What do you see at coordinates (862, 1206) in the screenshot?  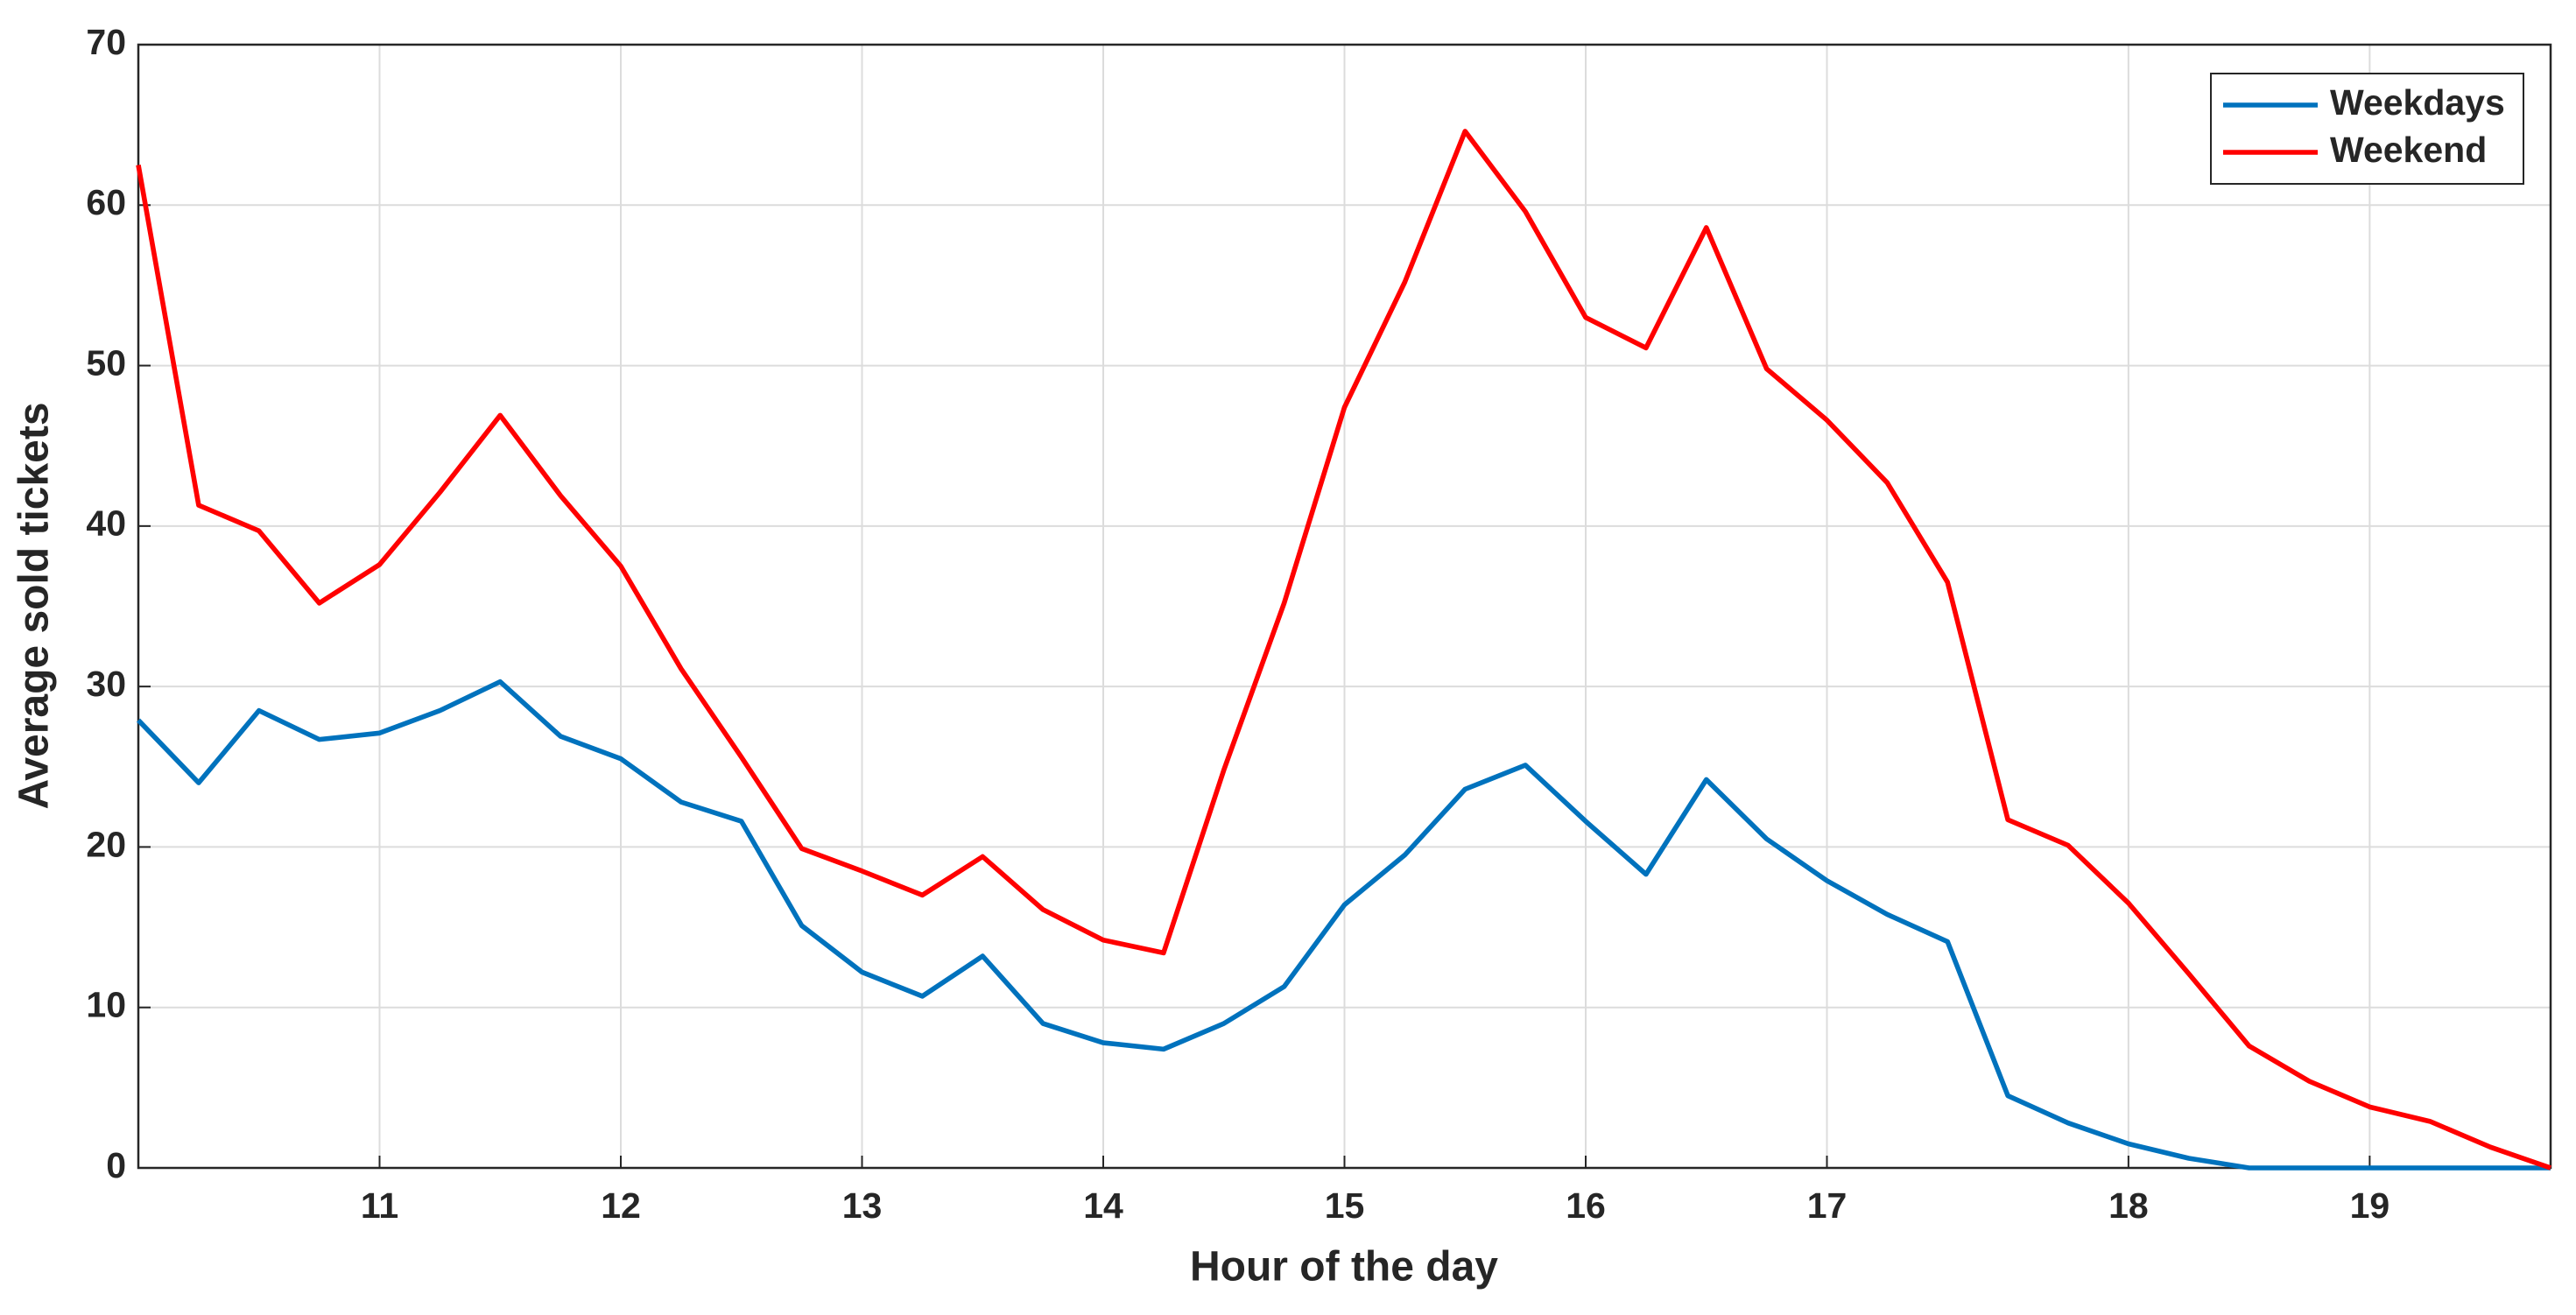 I see `x-tick-label: 13` at bounding box center [862, 1206].